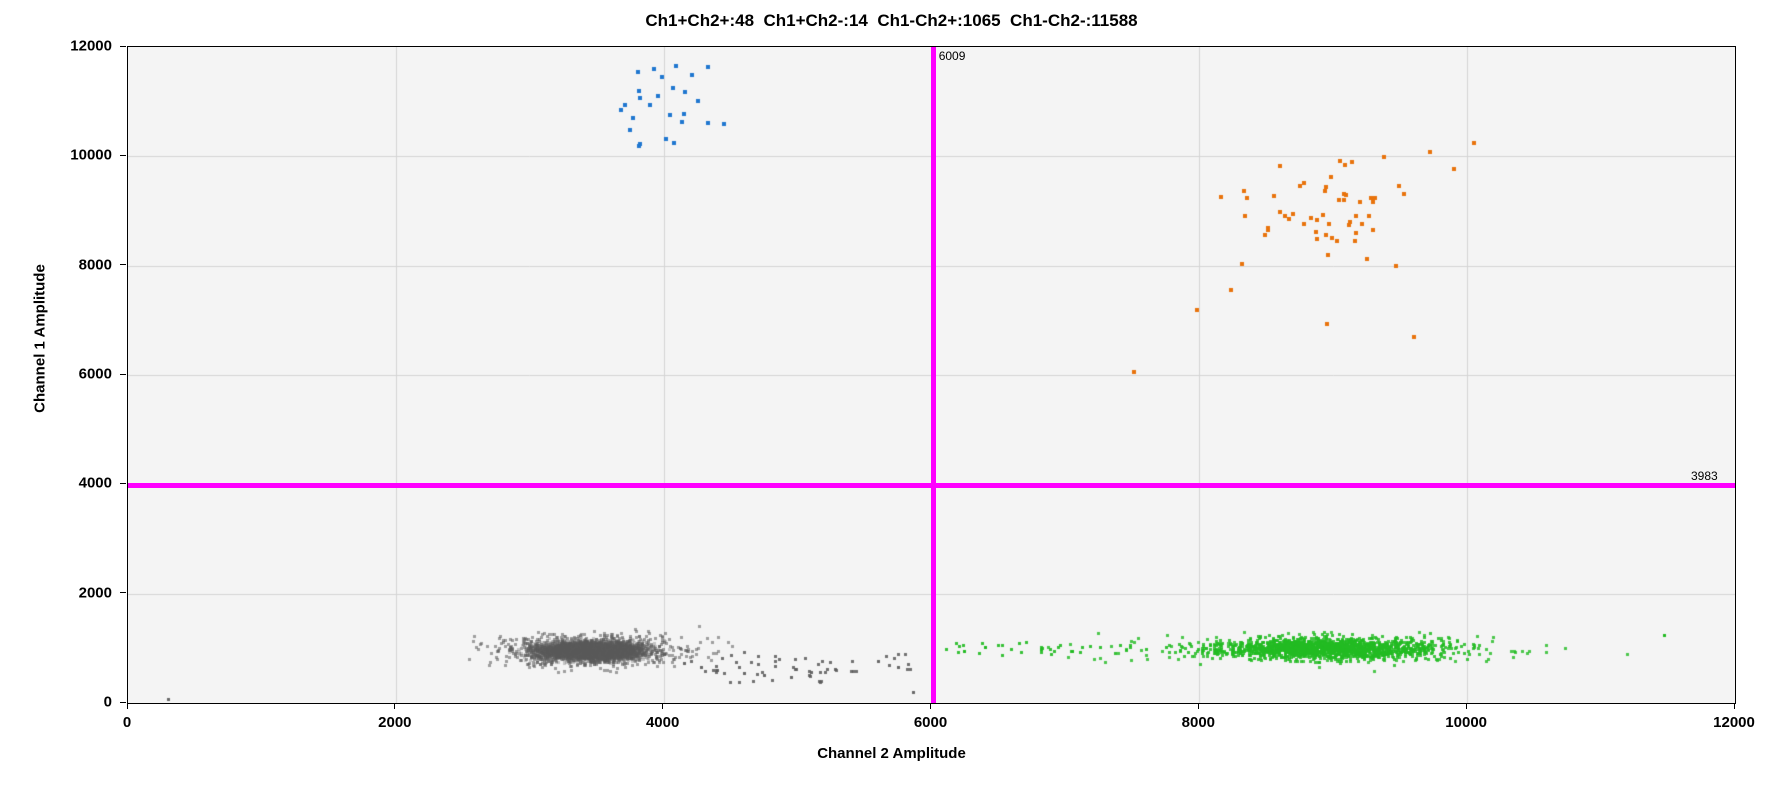  What do you see at coordinates (930, 722) in the screenshot?
I see `x-axis-tick-label: 6000` at bounding box center [930, 722].